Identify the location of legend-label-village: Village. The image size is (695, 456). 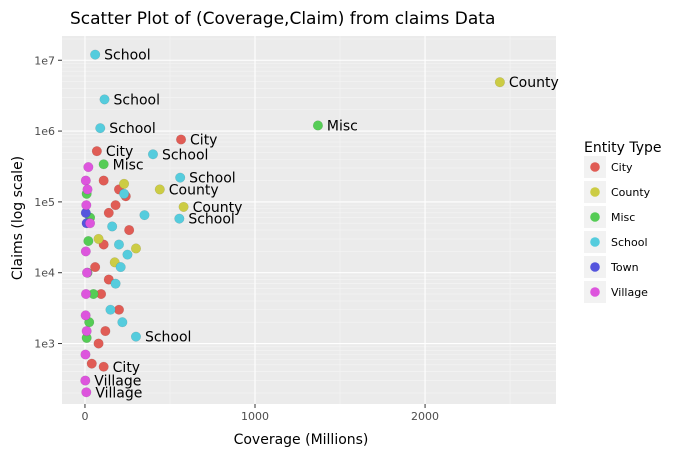
(629, 292).